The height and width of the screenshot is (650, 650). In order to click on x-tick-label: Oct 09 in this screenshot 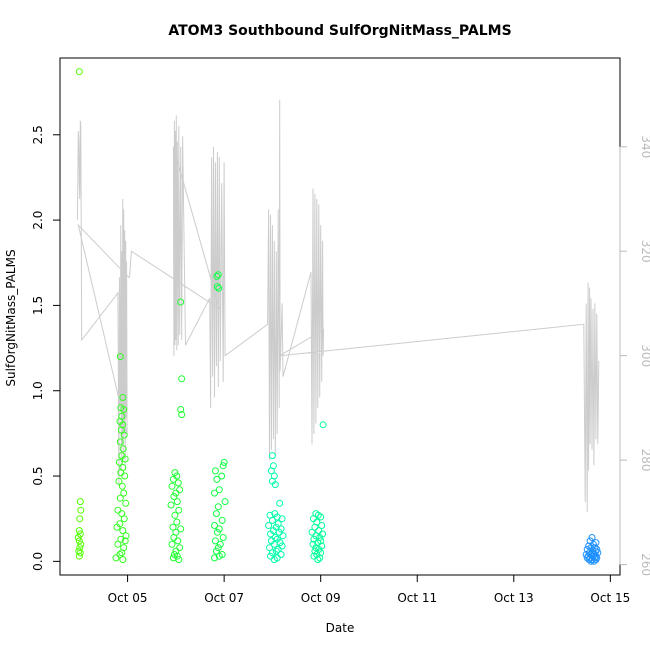, I will do `click(321, 598)`.